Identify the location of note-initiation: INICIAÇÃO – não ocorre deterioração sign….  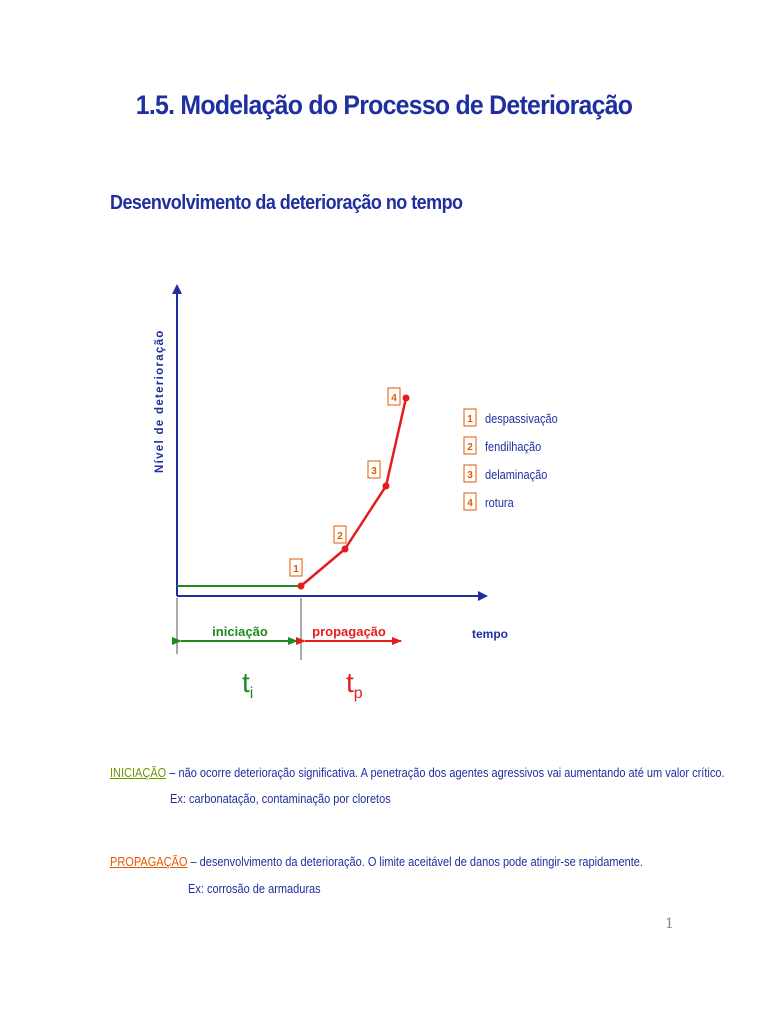
(417, 773).